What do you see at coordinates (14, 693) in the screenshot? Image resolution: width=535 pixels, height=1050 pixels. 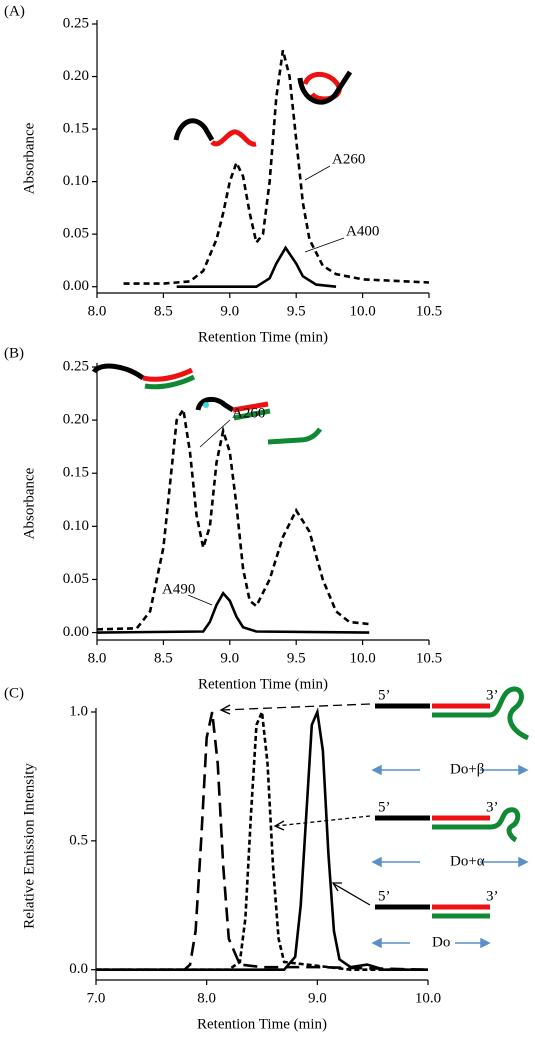 I see `panel-label: (C)` at bounding box center [14, 693].